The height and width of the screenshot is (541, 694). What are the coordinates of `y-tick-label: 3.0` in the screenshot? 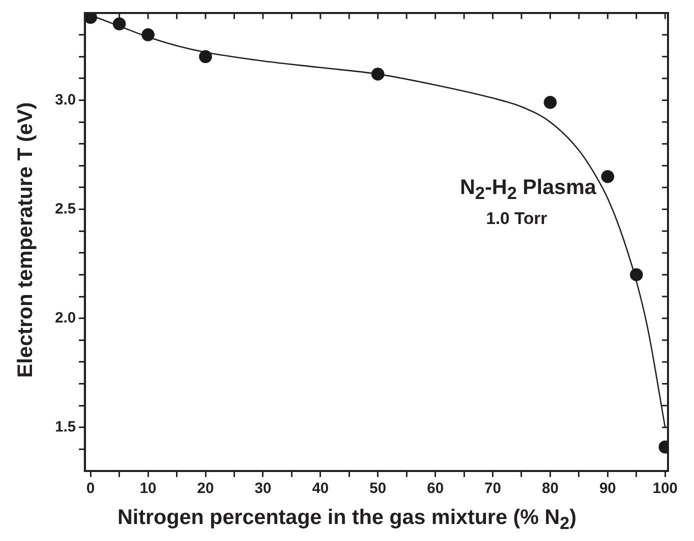 It's located at (65, 99).